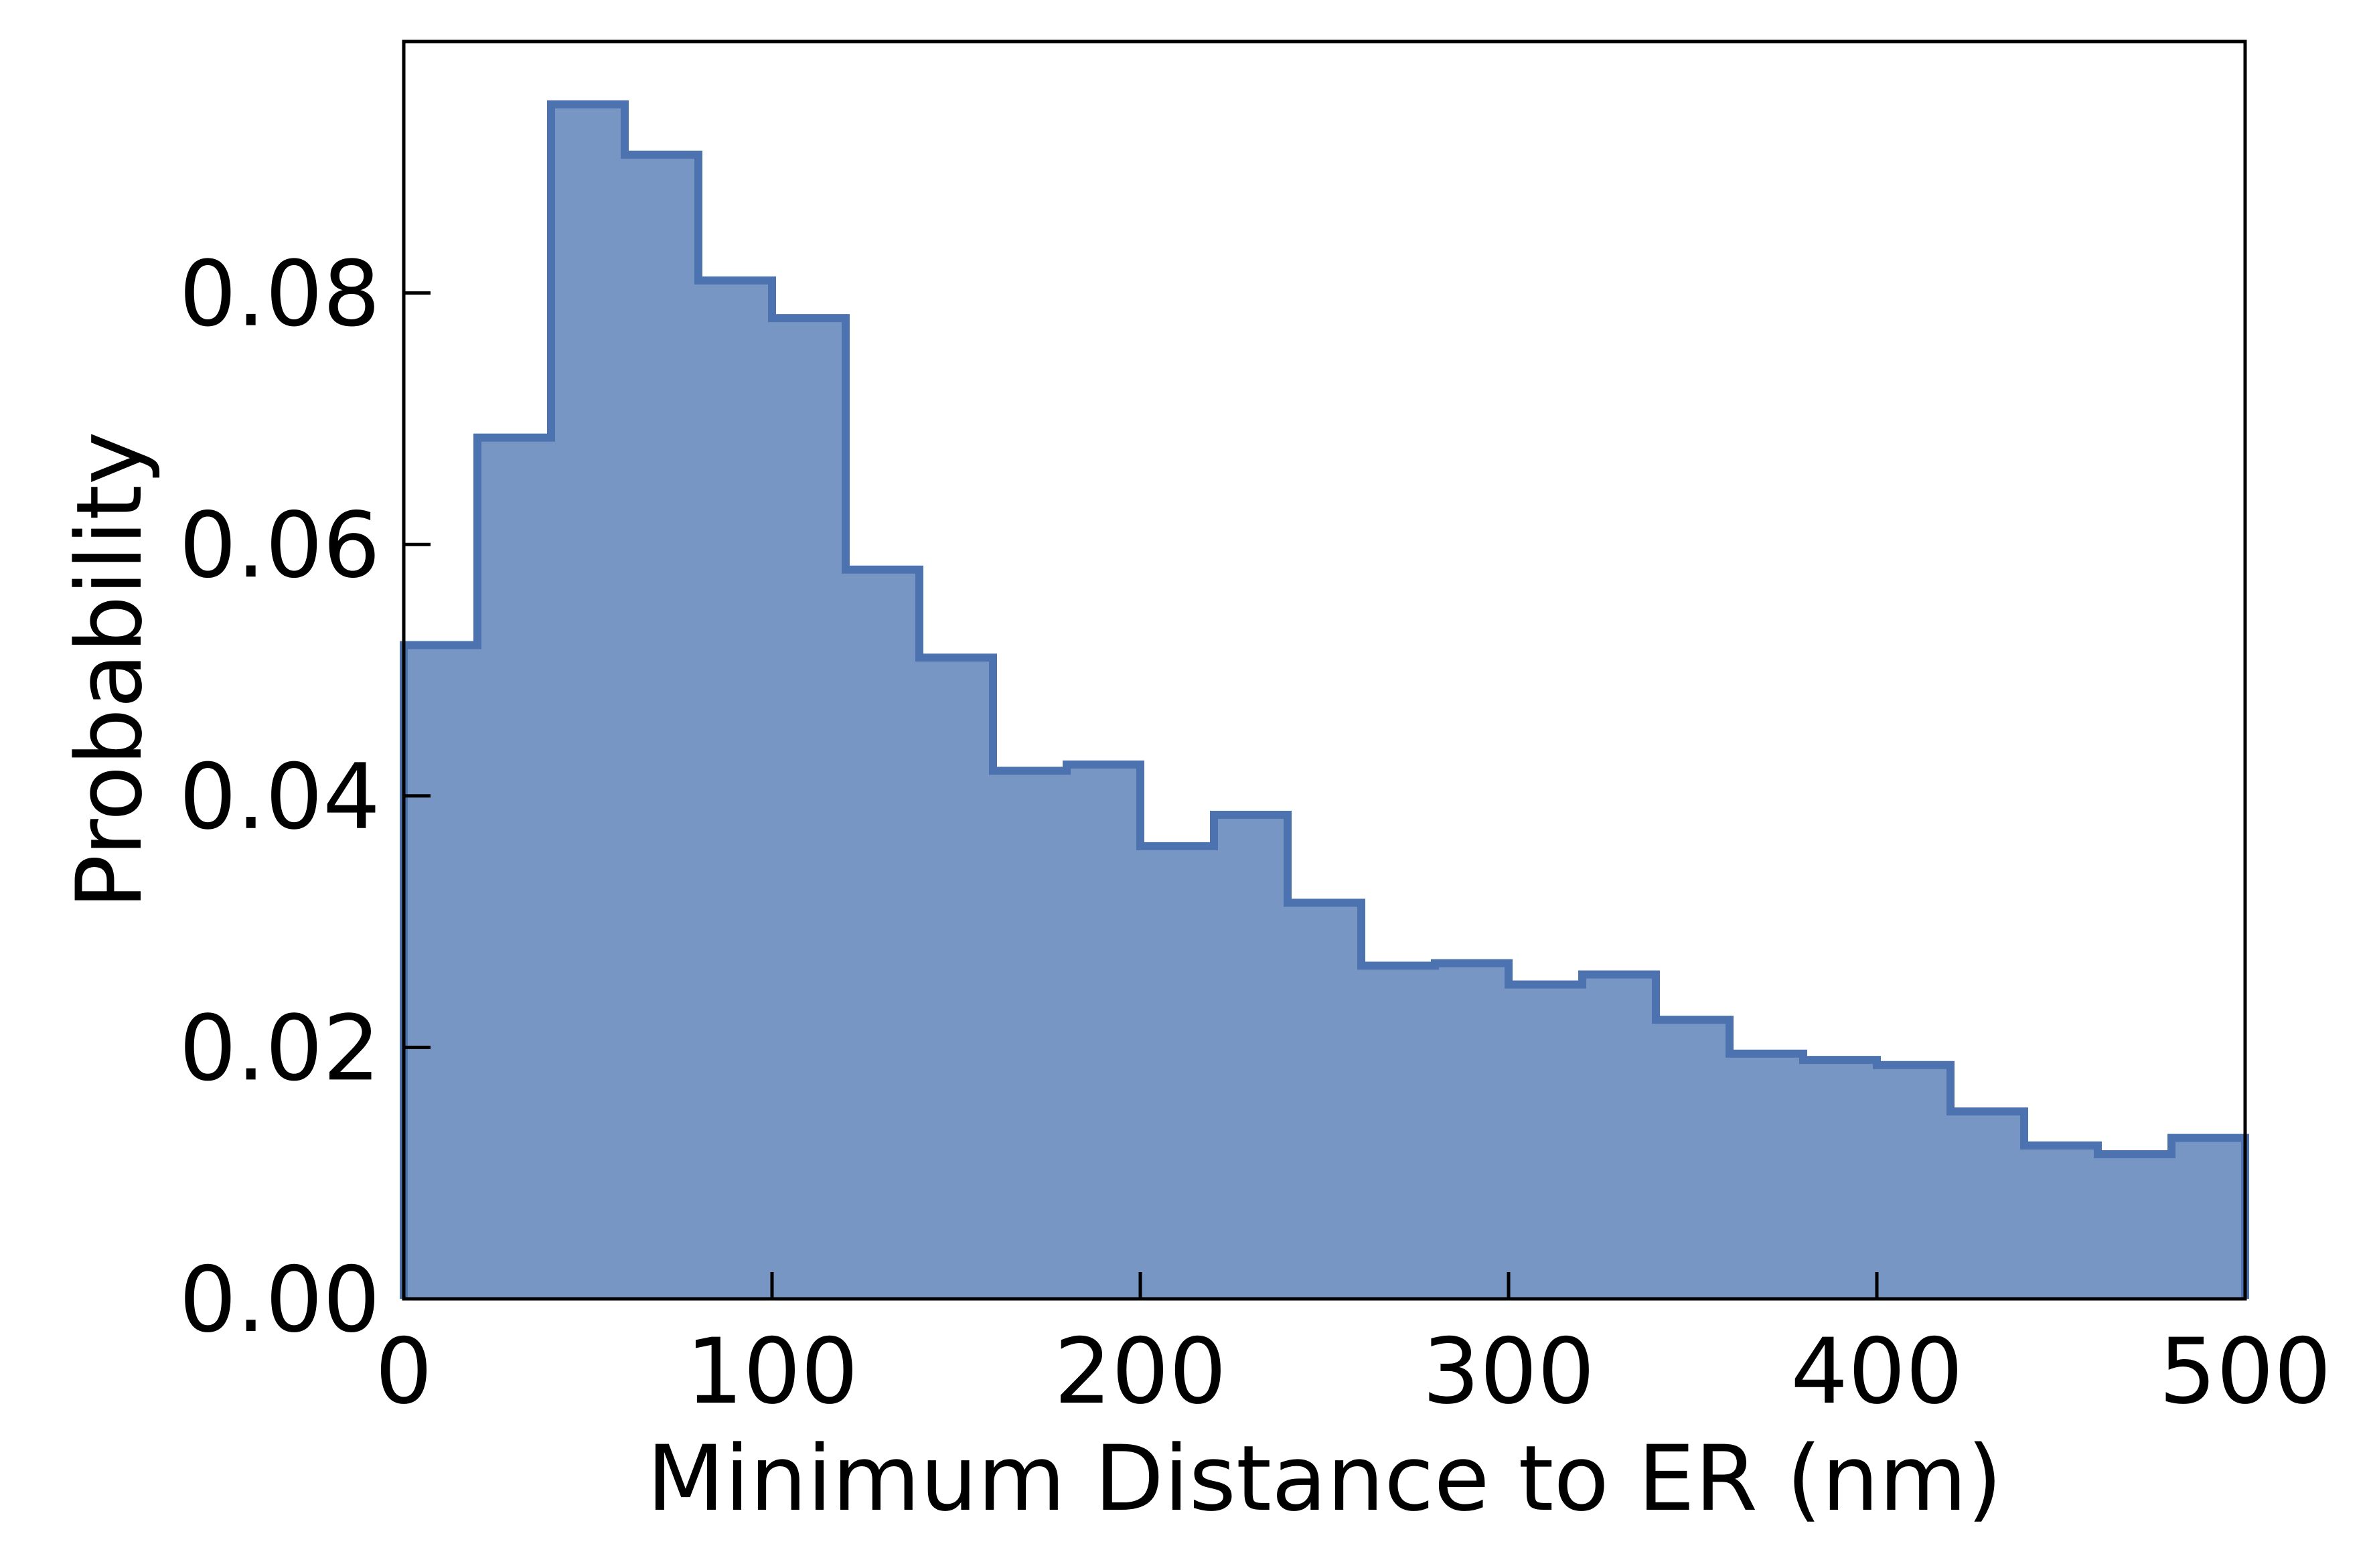 The width and height of the screenshot is (2371, 1568). What do you see at coordinates (1325, 1478) in the screenshot?
I see `x-axis-label: Minimum Distance to ER (nm)` at bounding box center [1325, 1478].